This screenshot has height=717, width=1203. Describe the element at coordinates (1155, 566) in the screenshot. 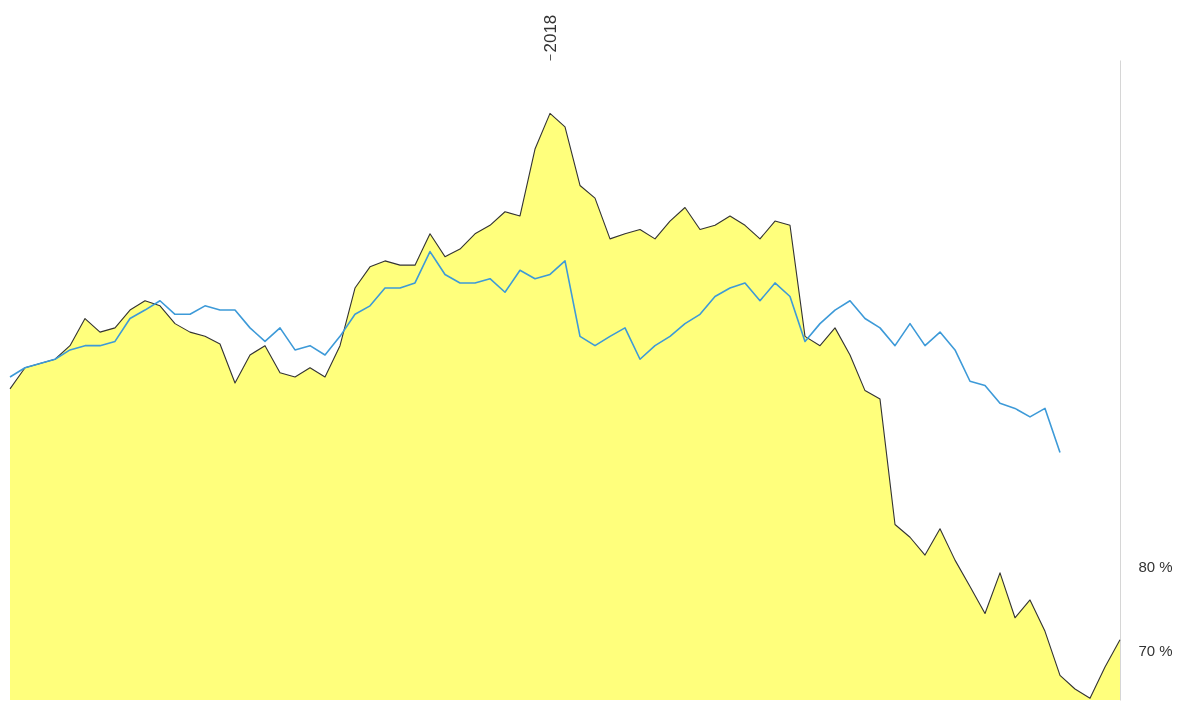

I see `y-tick-label: 80 %` at that location.